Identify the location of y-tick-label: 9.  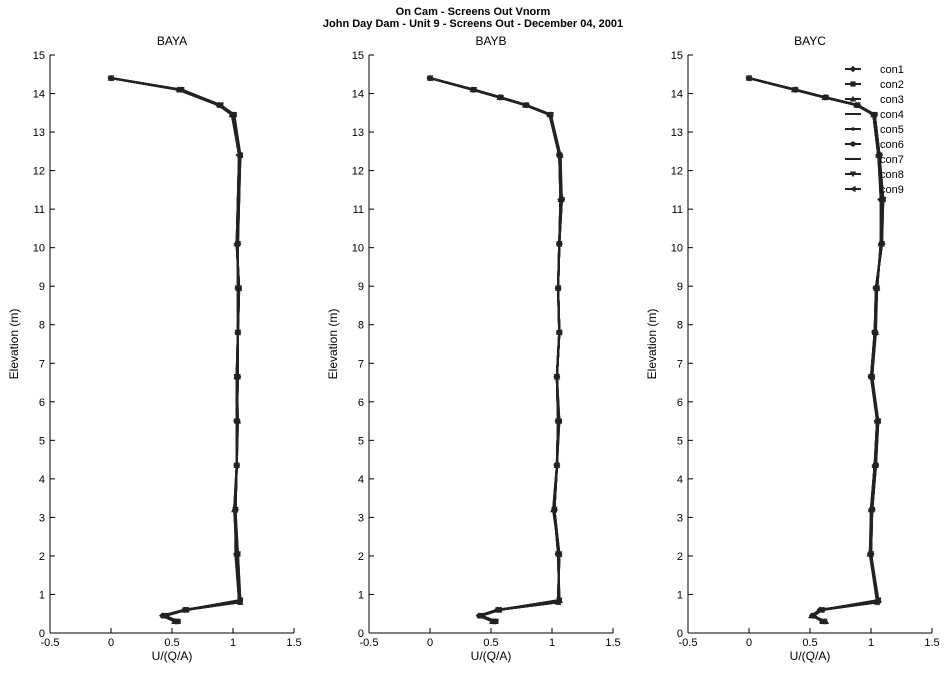
(680, 287).